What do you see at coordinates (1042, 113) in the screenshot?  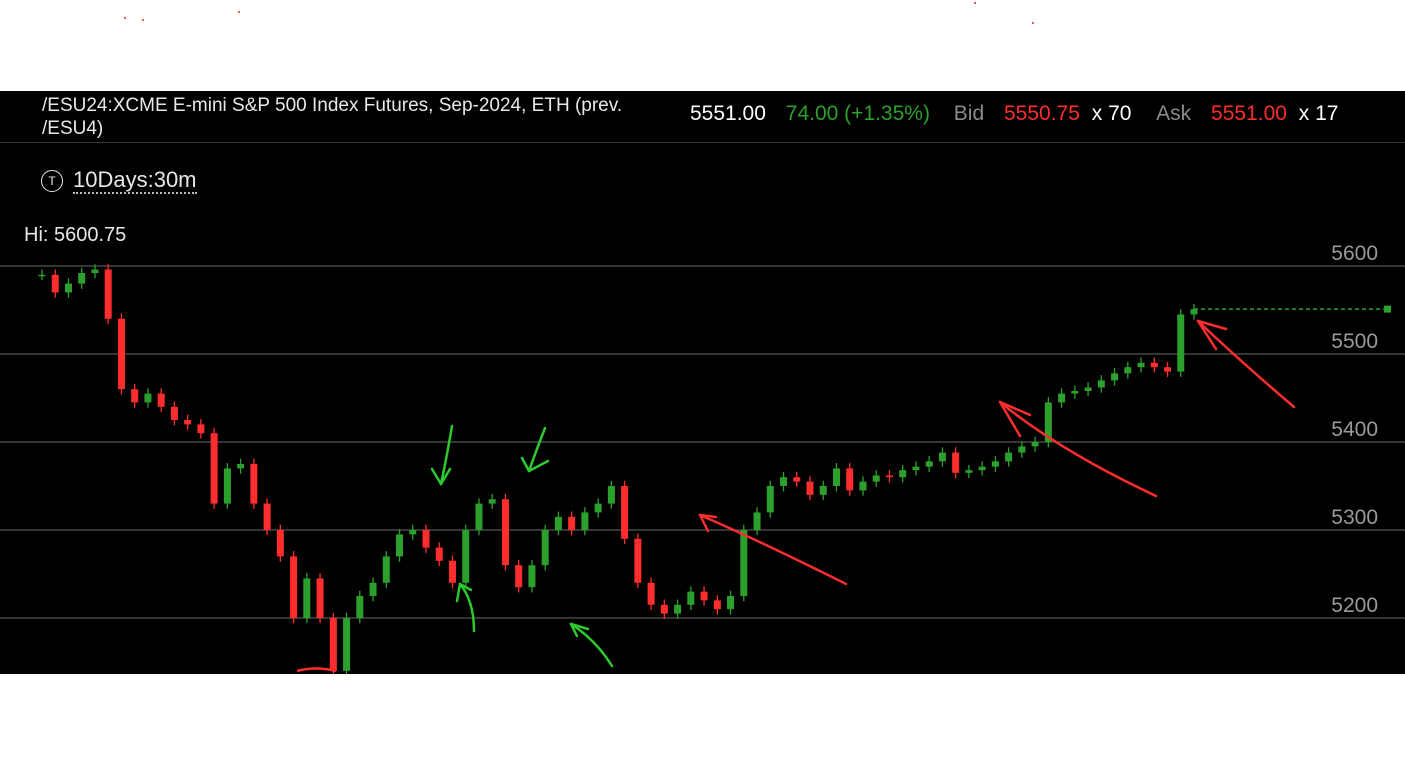 I see `bid-price: 5550.75` at bounding box center [1042, 113].